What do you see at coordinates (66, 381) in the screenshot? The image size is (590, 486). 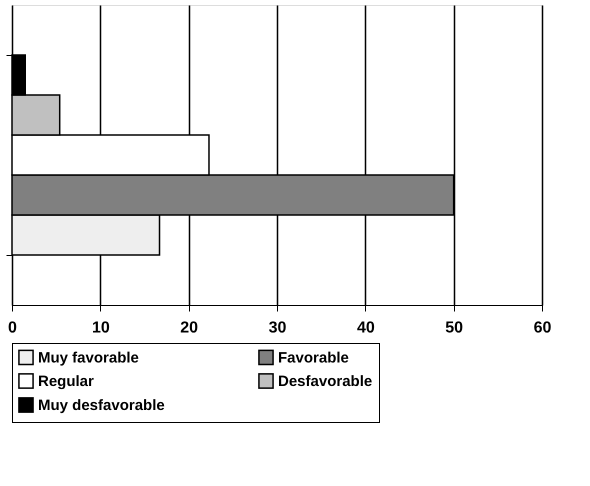 I see `legend-label: Regular` at bounding box center [66, 381].